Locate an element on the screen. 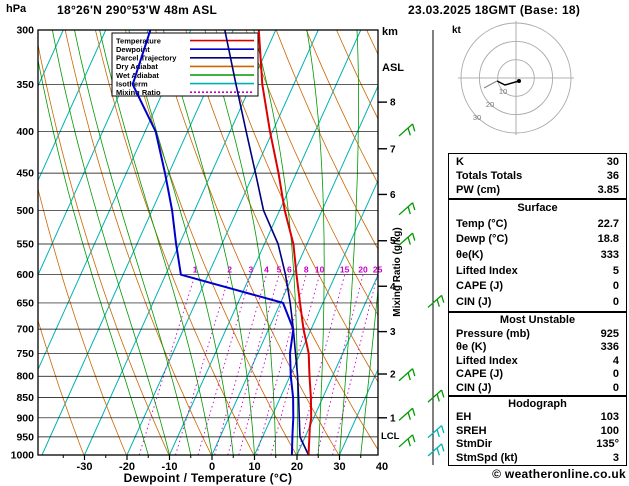 This screenshot has width=629, height=486. stat-label: StmSpd (kt) is located at coordinates (487, 457).